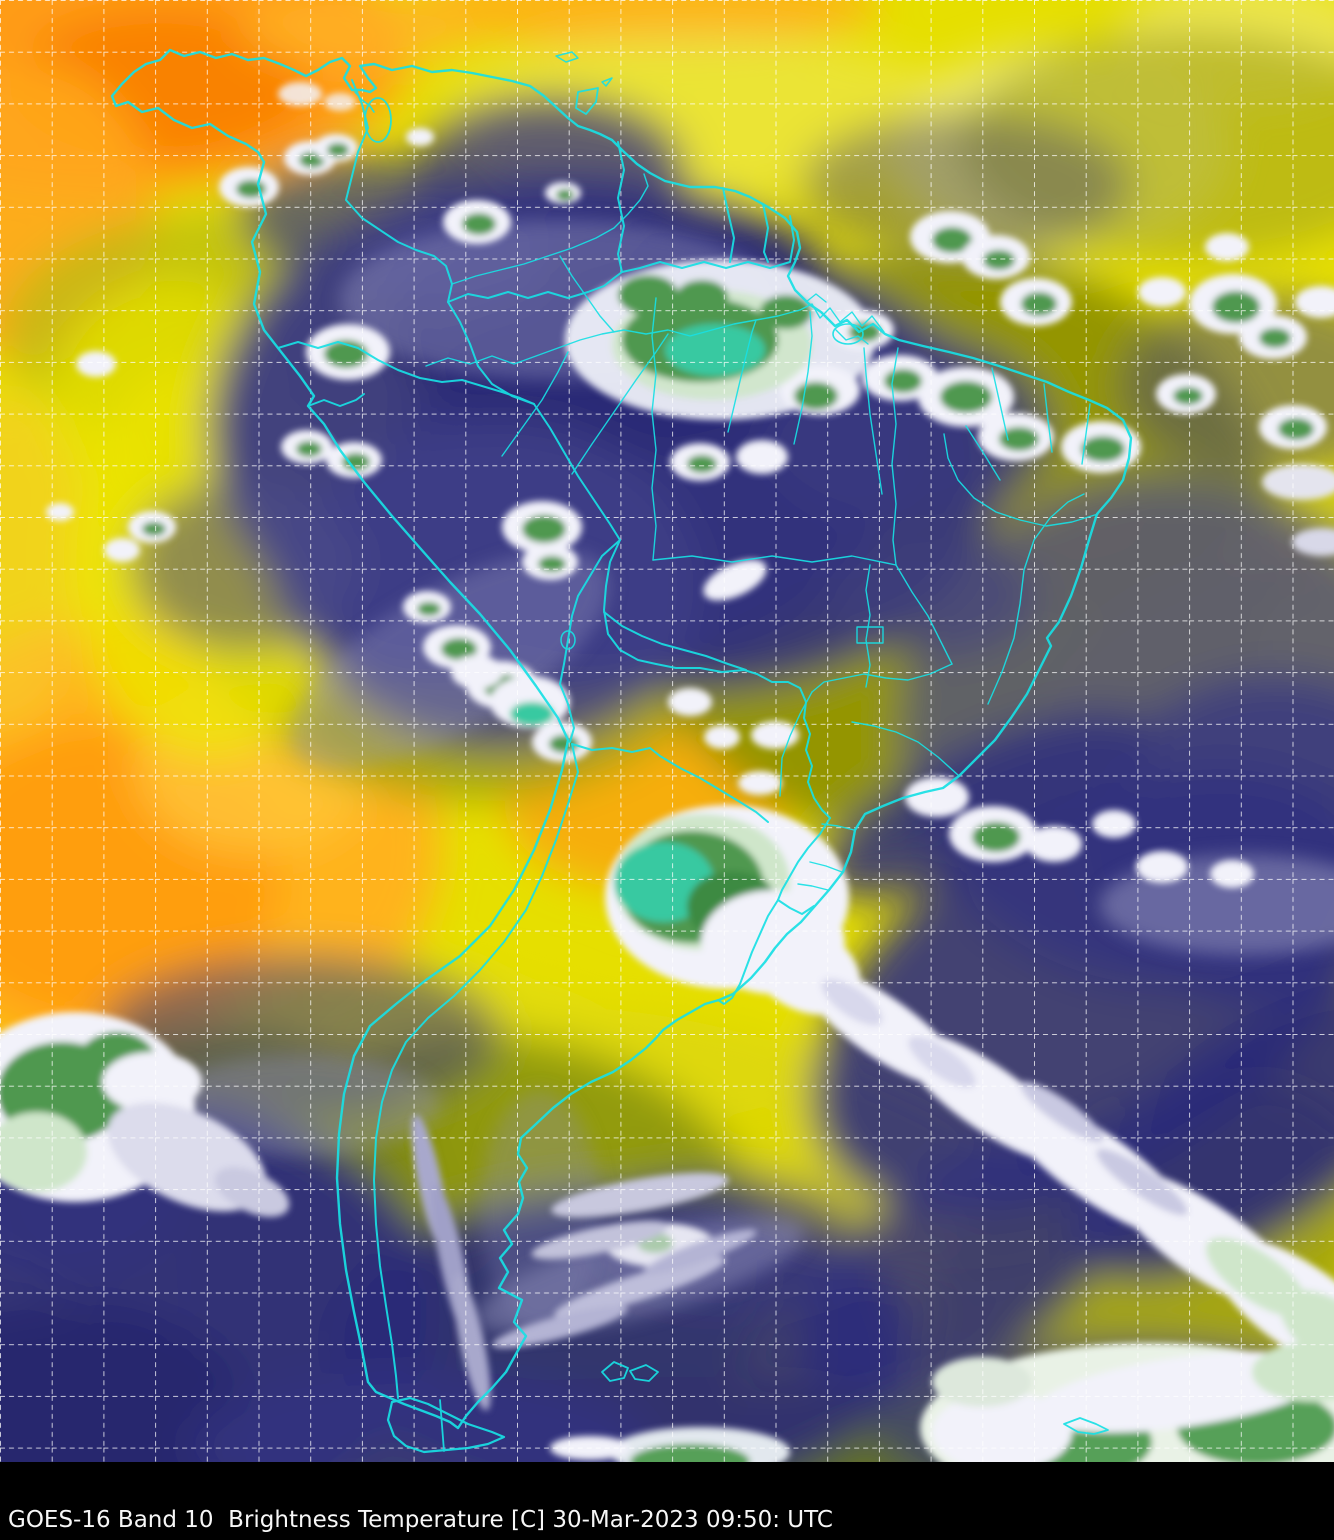  What do you see at coordinates (587, 101) in the screenshot?
I see `trinidad-island` at bounding box center [587, 101].